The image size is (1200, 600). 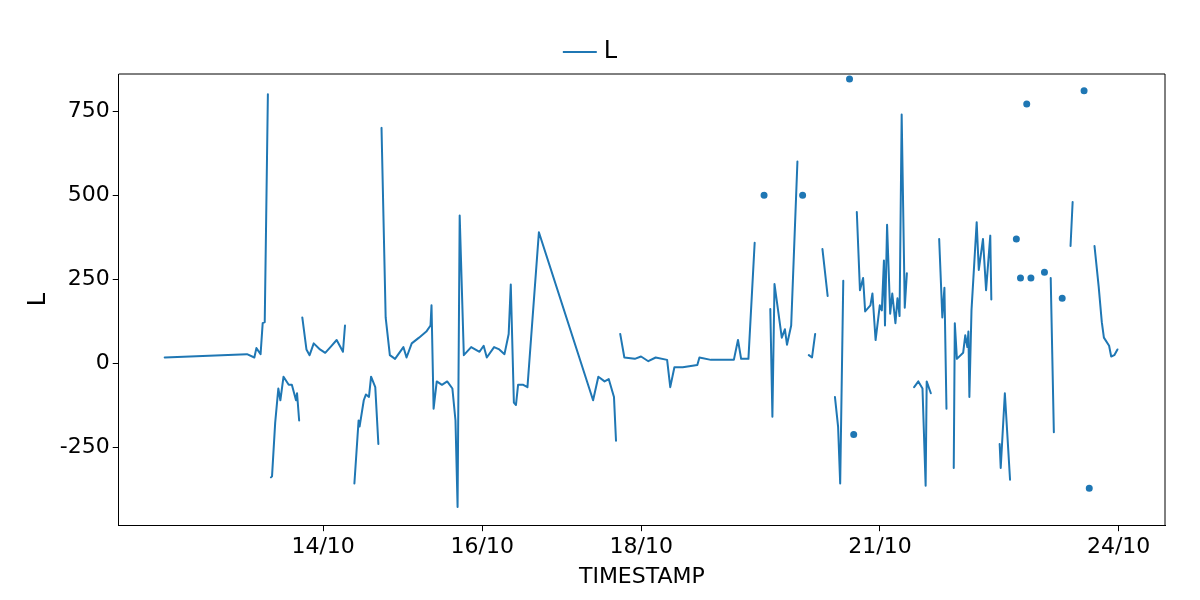 I want to click on x-tick-label: 21/10, so click(x=880, y=546).